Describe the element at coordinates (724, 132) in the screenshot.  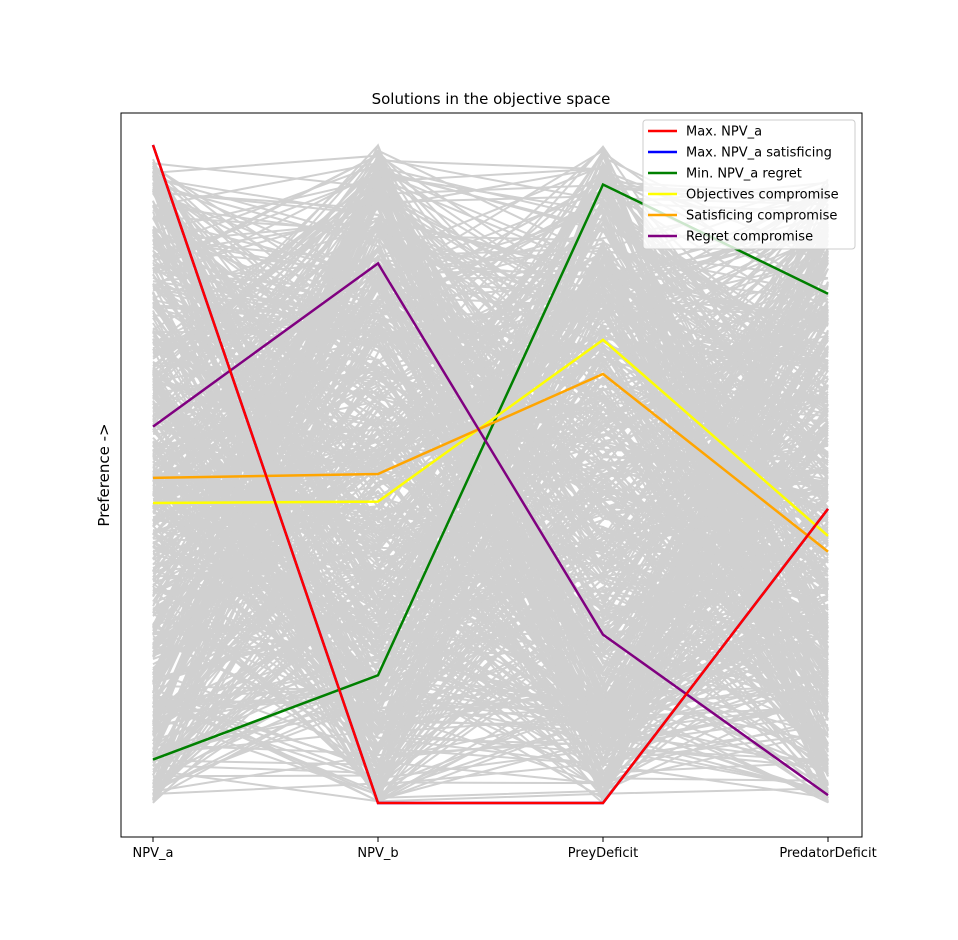
I see `legend-entry-label: Max. NPV_a` at that location.